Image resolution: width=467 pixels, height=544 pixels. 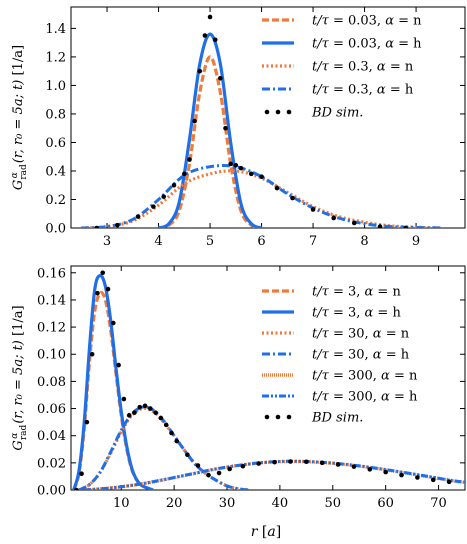 I want to click on y-tick-label: 0.00, so click(x=51, y=491).